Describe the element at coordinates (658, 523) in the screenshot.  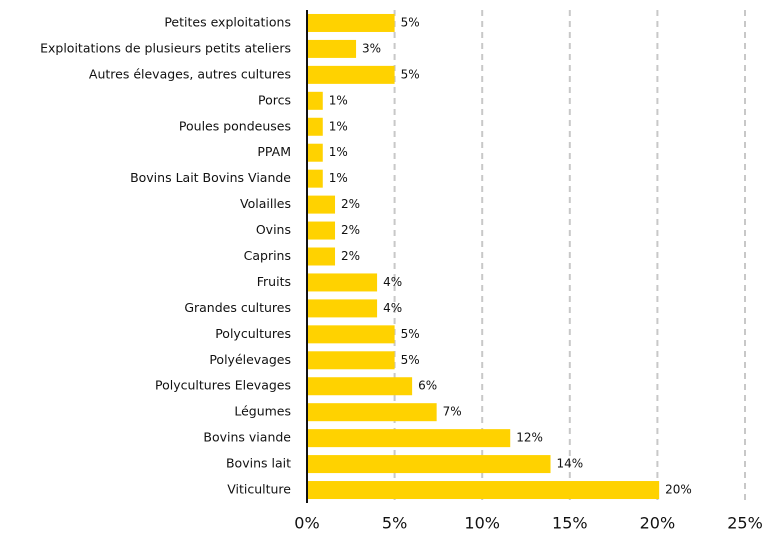
I see `x-tick-label: 20%` at that location.